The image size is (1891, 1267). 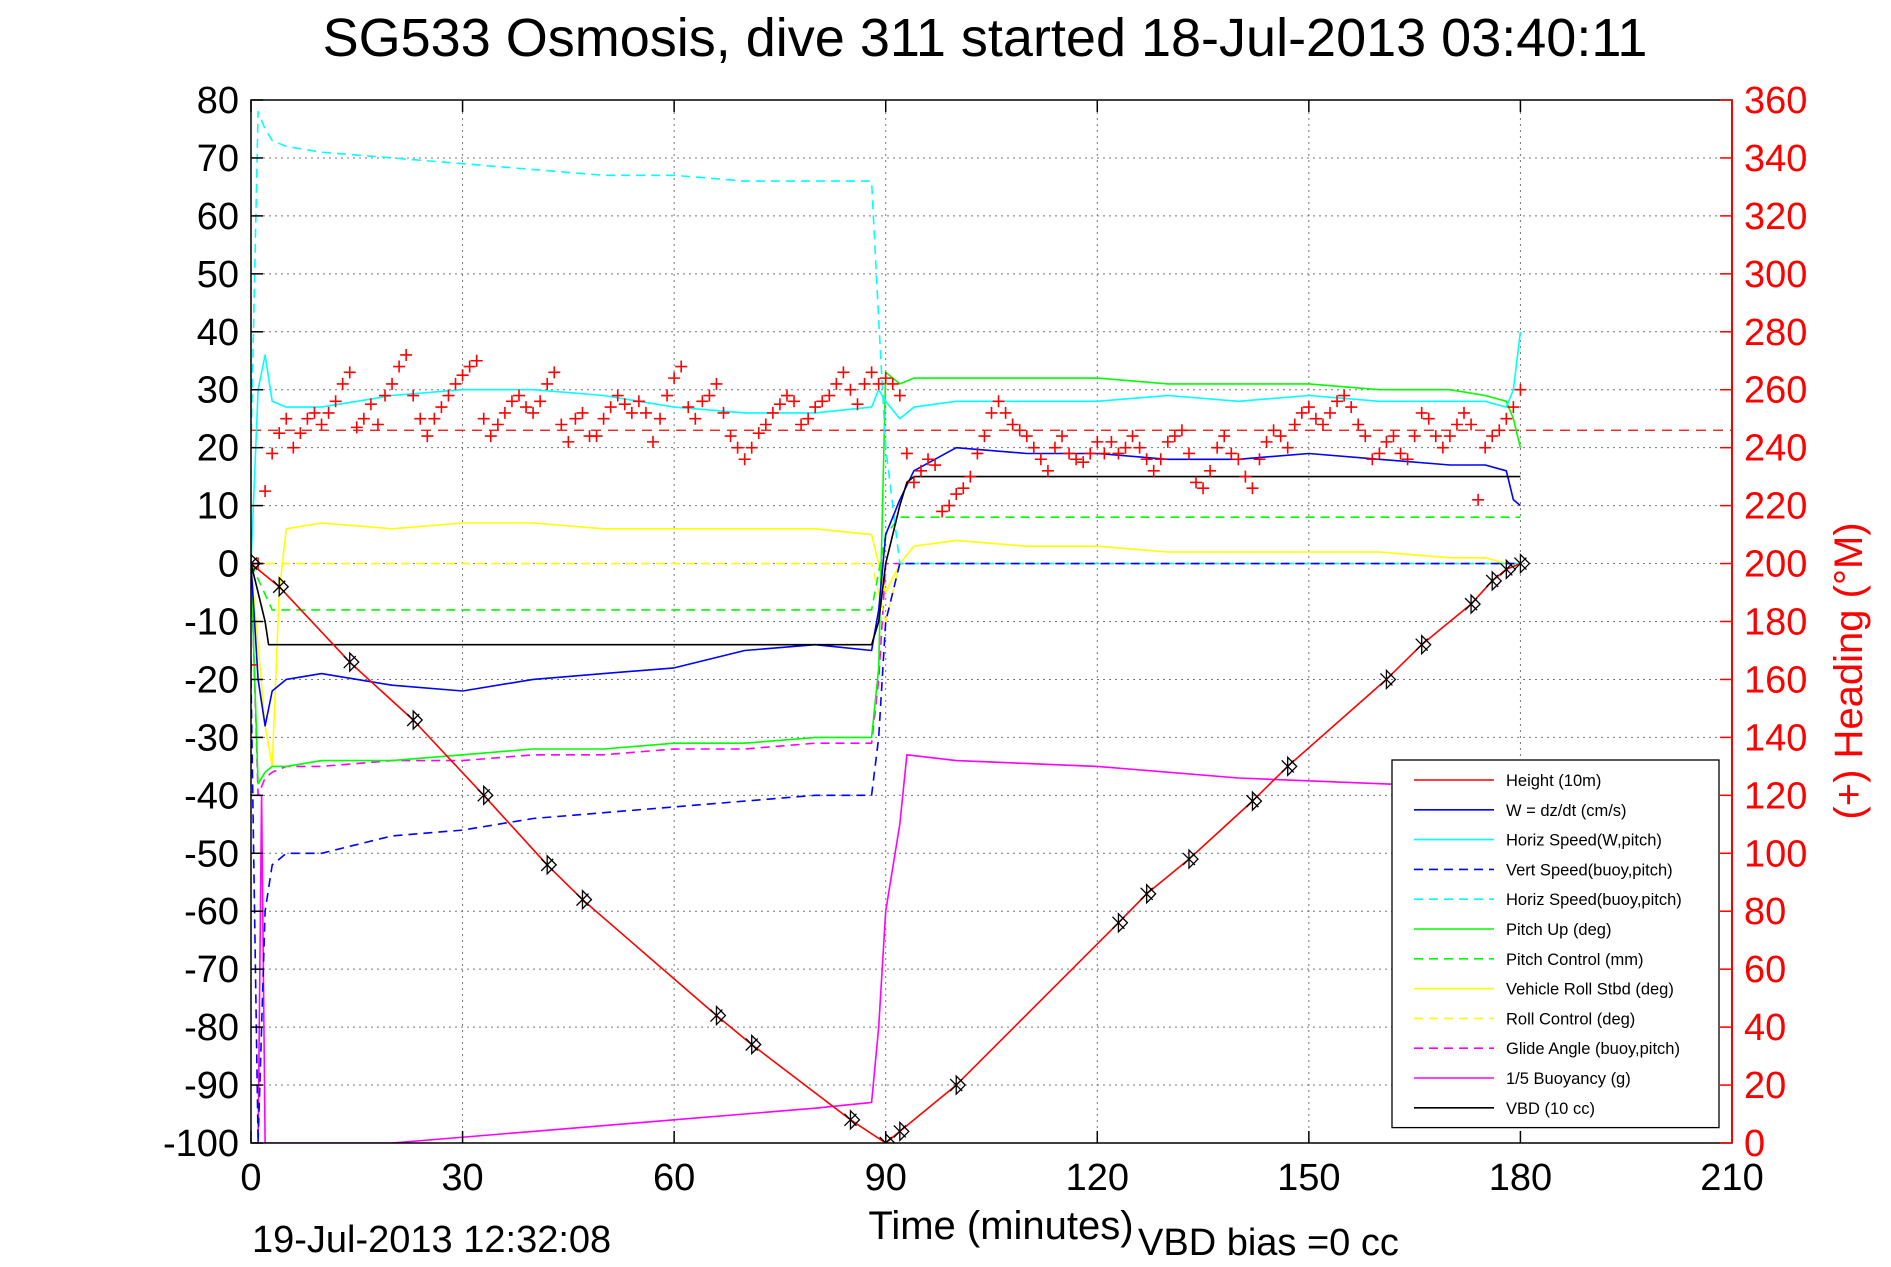 What do you see at coordinates (1550, 1109) in the screenshot?
I see `legend-entry-label: VBD (10 cc)` at bounding box center [1550, 1109].